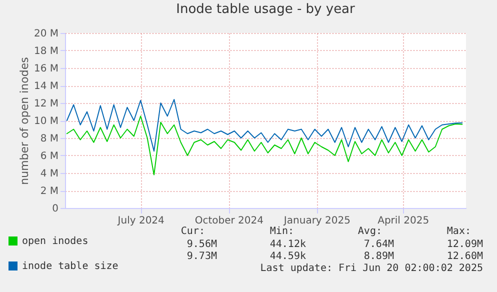 This screenshot has height=292, width=497. I want to click on text: Last update: Fri Jun 20 02:00:02 2025, so click(371, 268).